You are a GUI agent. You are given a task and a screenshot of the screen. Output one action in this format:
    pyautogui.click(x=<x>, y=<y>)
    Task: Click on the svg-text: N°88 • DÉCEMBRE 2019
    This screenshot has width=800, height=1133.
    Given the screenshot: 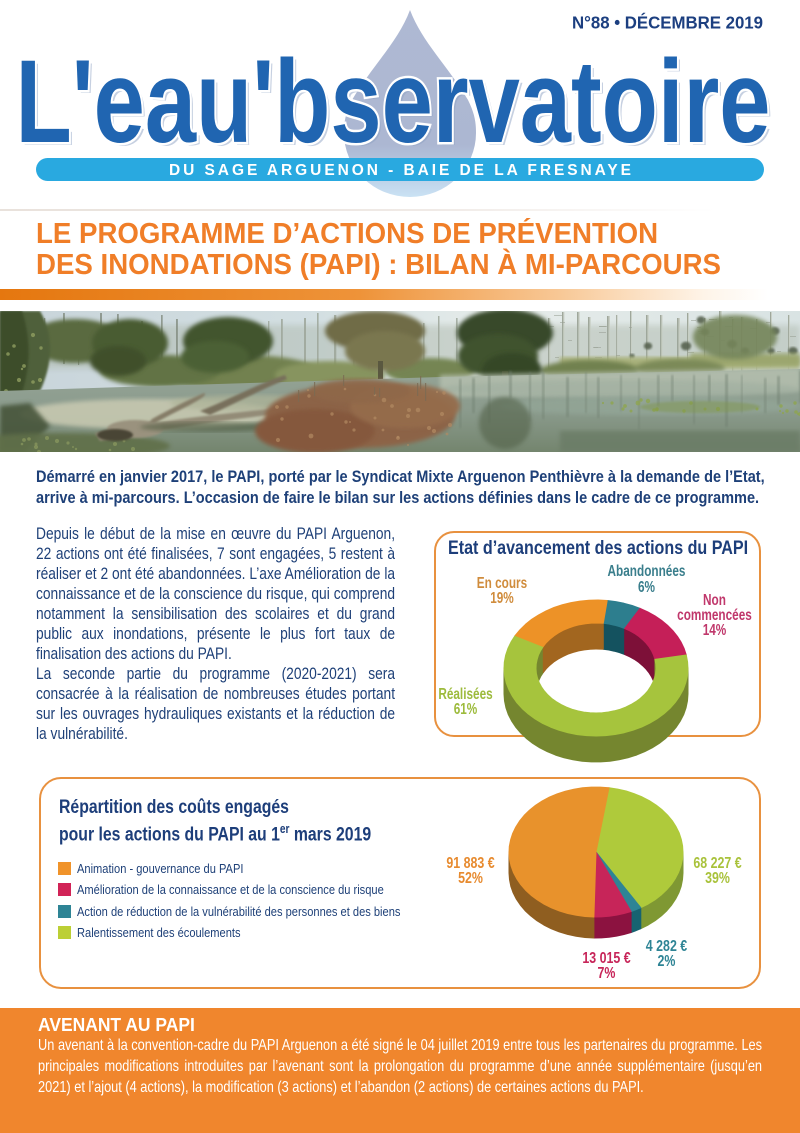 What is the action you would take?
    pyautogui.click(x=667, y=22)
    